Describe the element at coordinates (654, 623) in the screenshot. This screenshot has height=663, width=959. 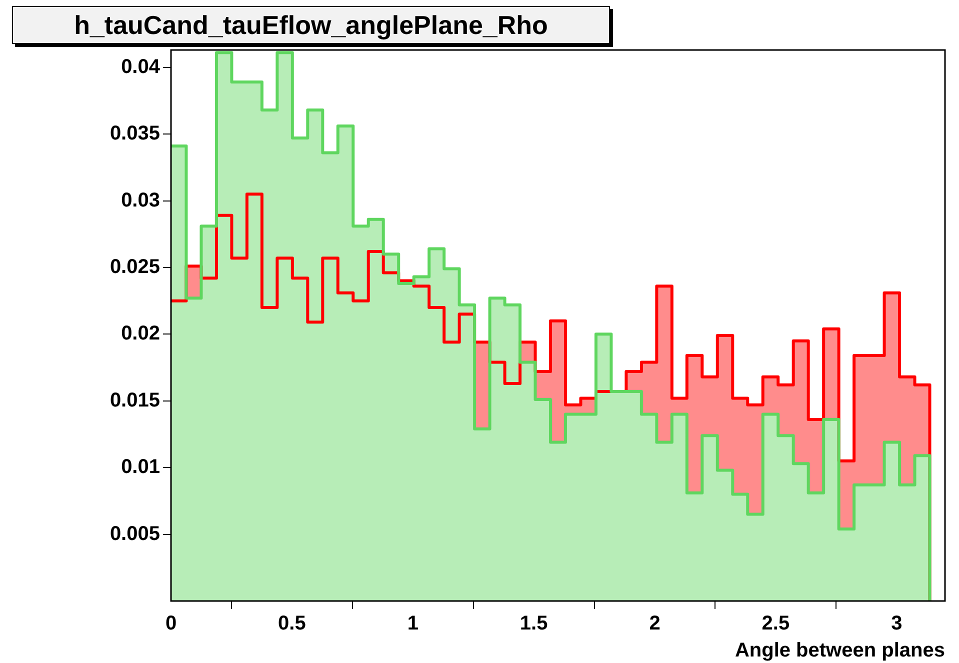
I see `x-tick-label: 2` at that location.